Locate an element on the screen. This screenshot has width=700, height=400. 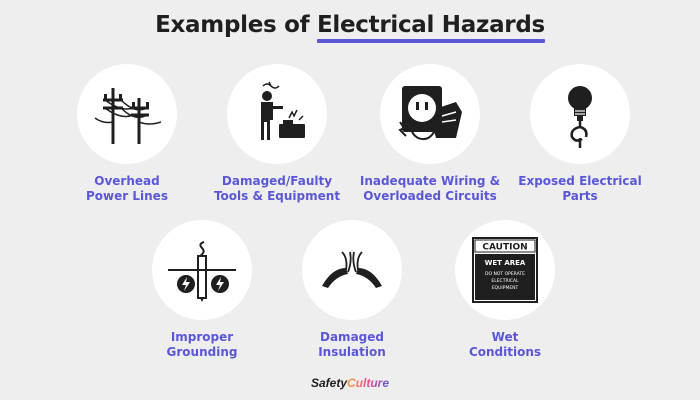
hazard-card-faulty-tools: Damaged/Faulty Tools & Equipment is located at coordinates (277, 134).